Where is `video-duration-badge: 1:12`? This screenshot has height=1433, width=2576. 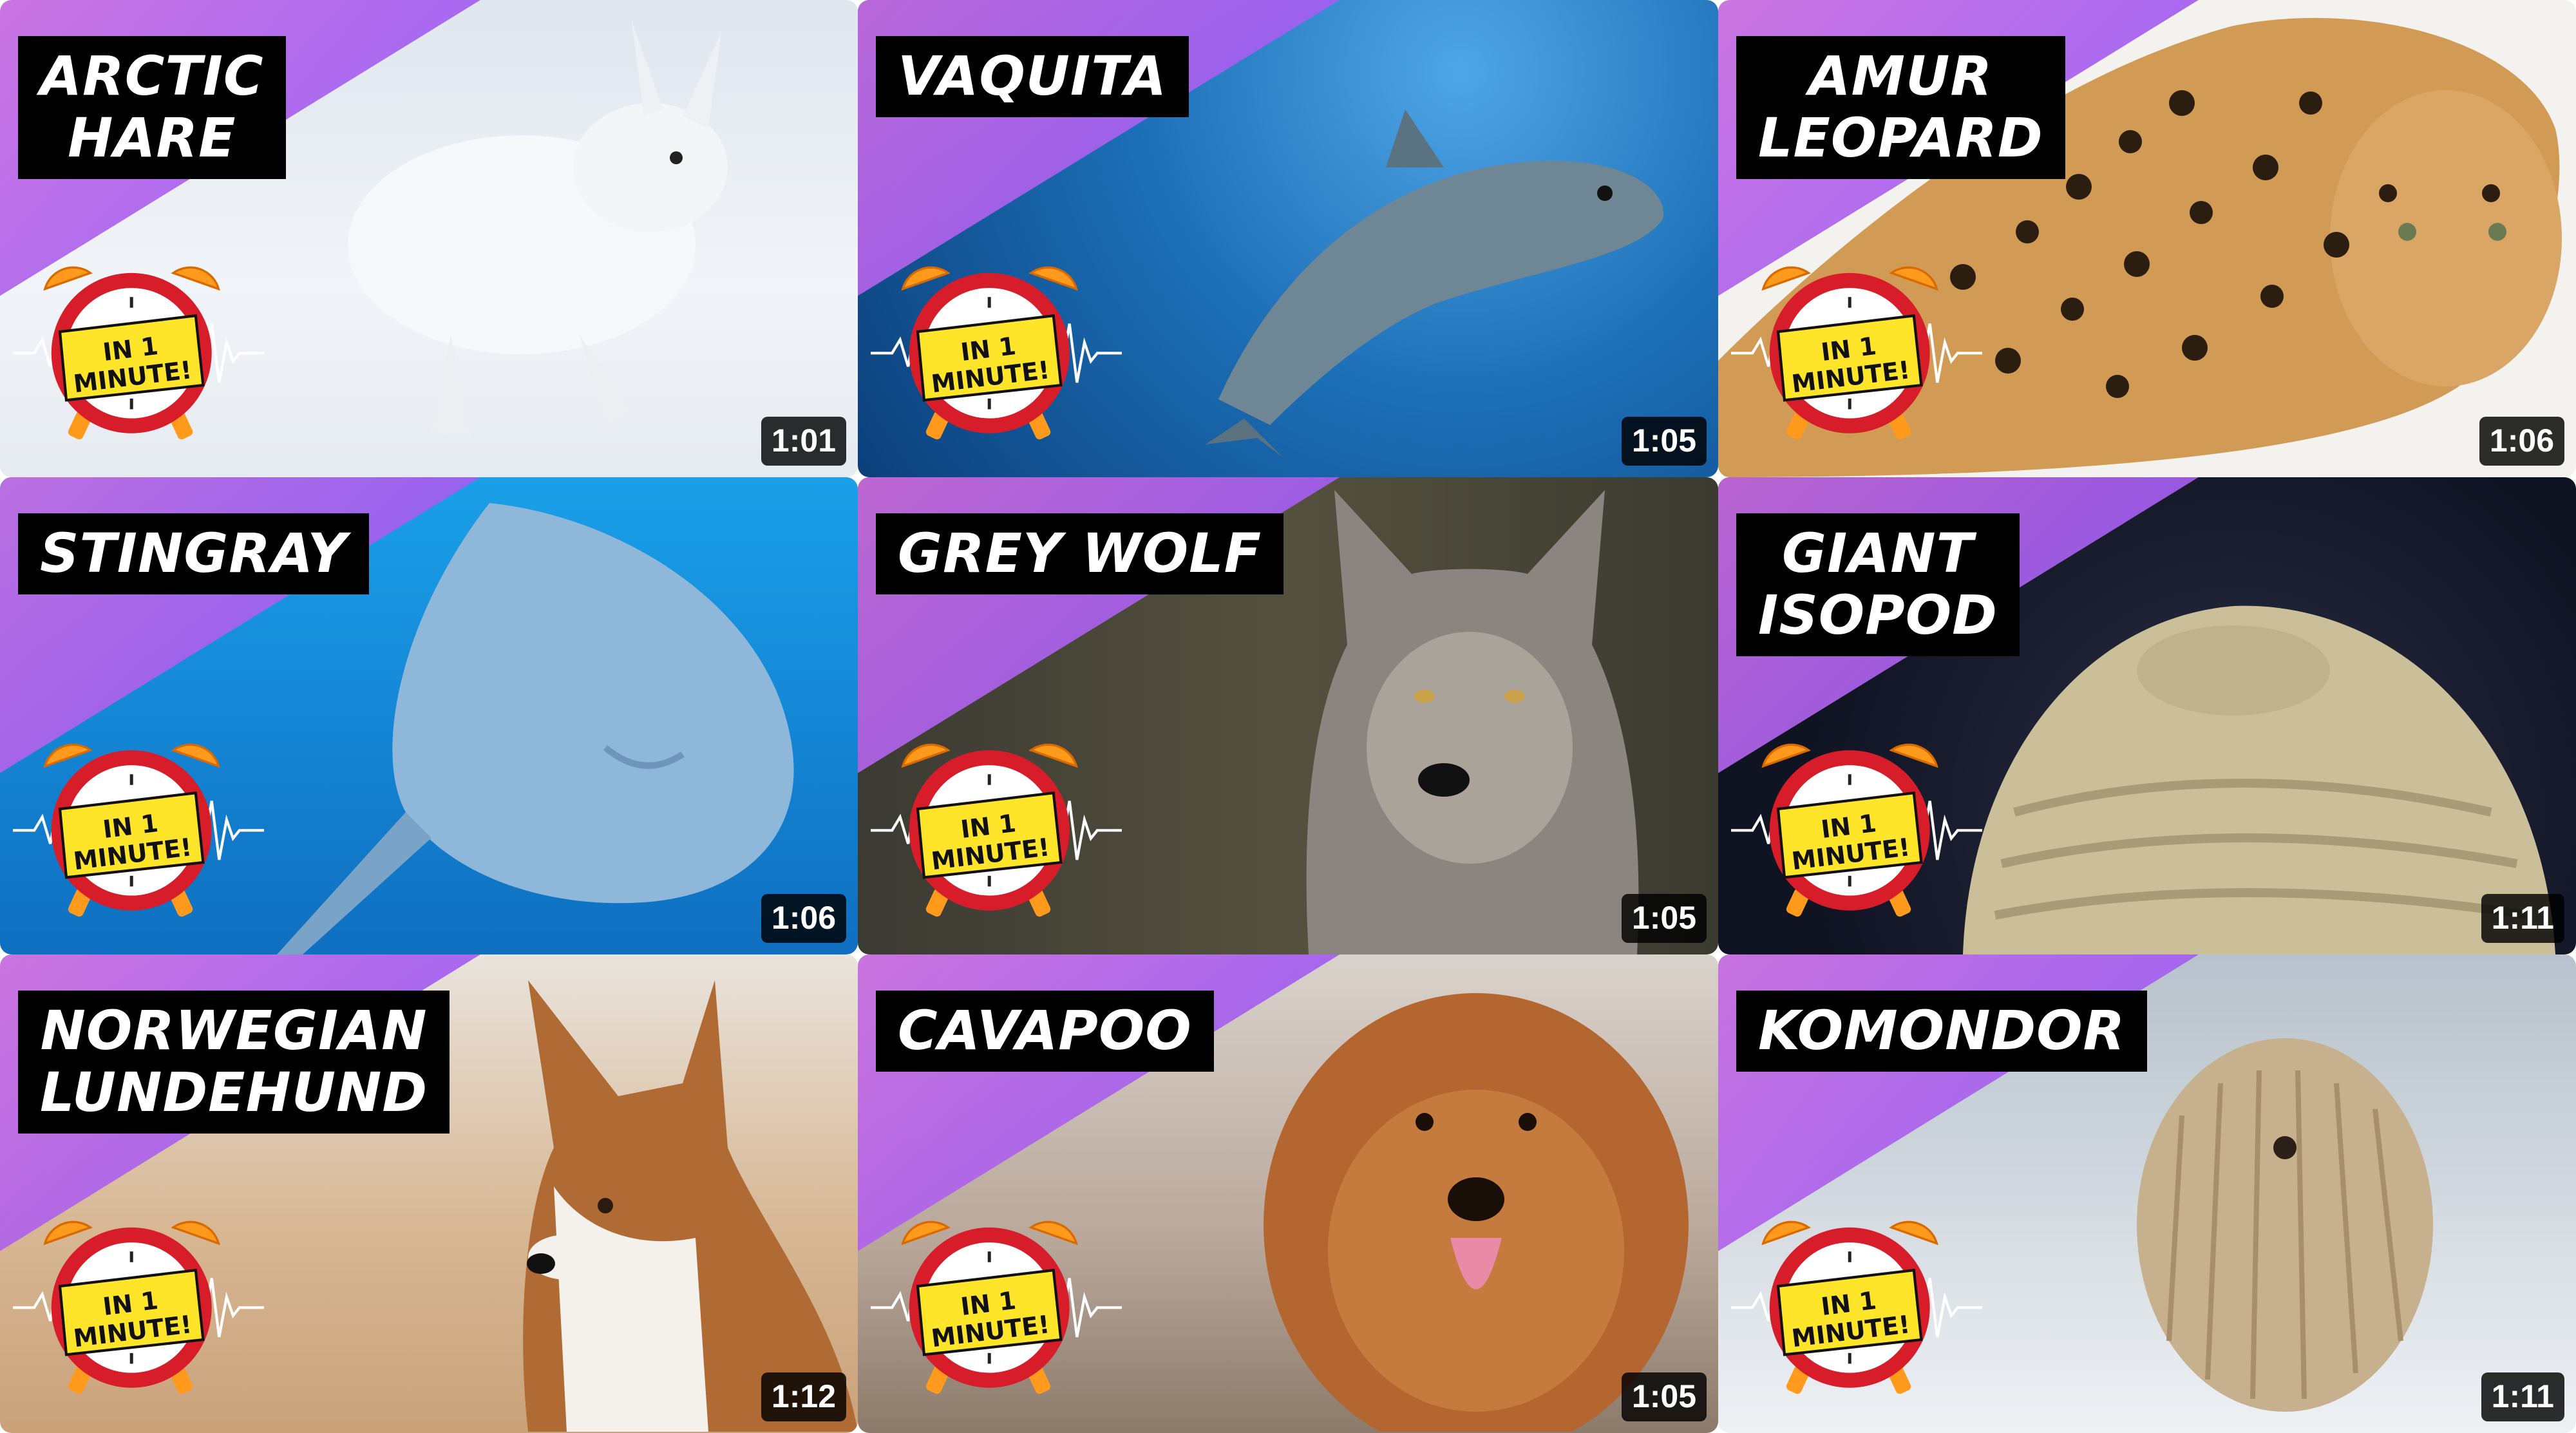 video-duration-badge: 1:12 is located at coordinates (804, 1396).